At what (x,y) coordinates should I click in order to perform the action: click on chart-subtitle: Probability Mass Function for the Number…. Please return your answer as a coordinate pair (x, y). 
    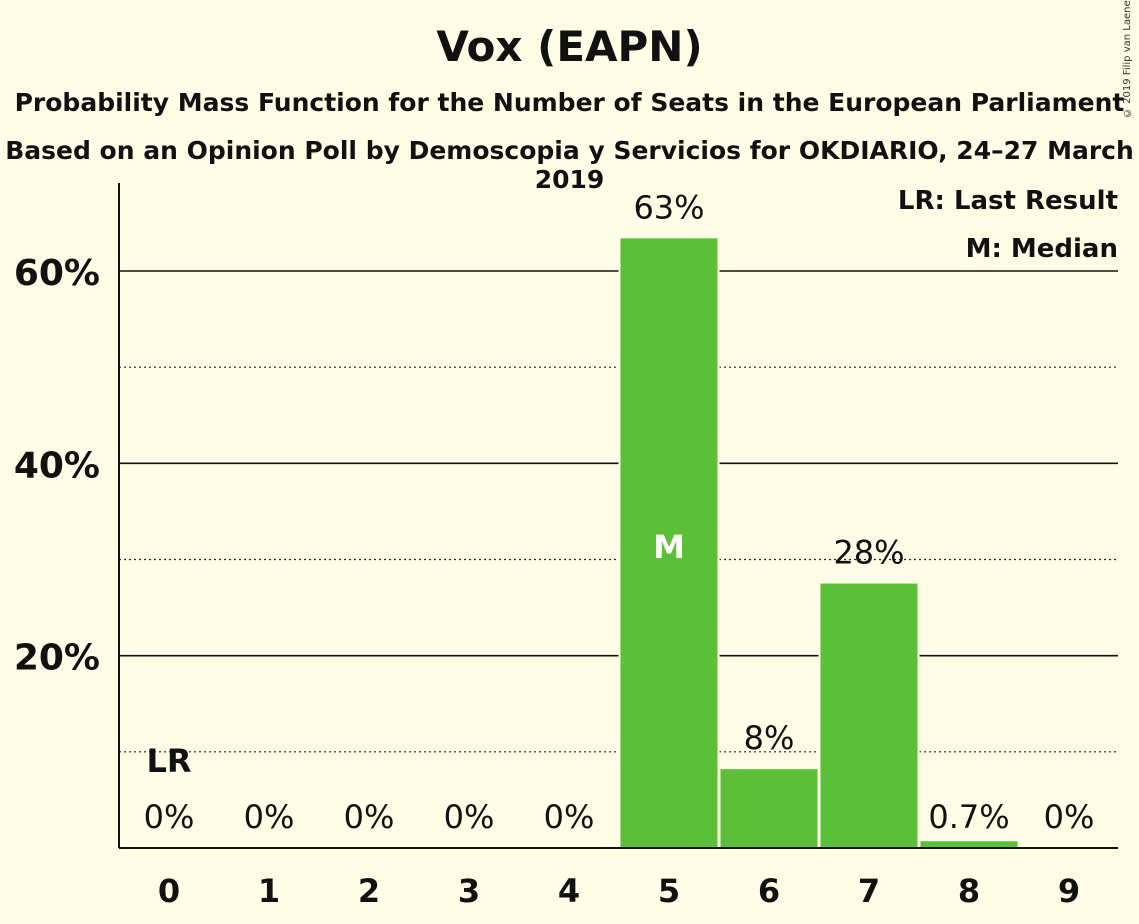
    Looking at the image, I should click on (569, 102).